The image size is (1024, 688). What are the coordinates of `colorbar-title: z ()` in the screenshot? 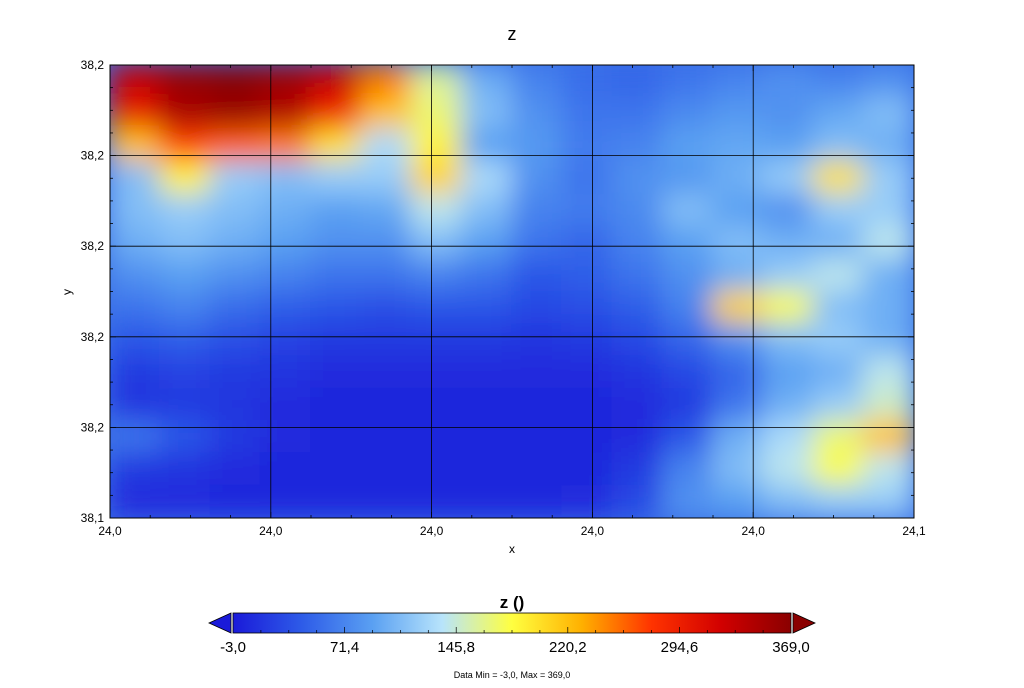 It's located at (512, 602).